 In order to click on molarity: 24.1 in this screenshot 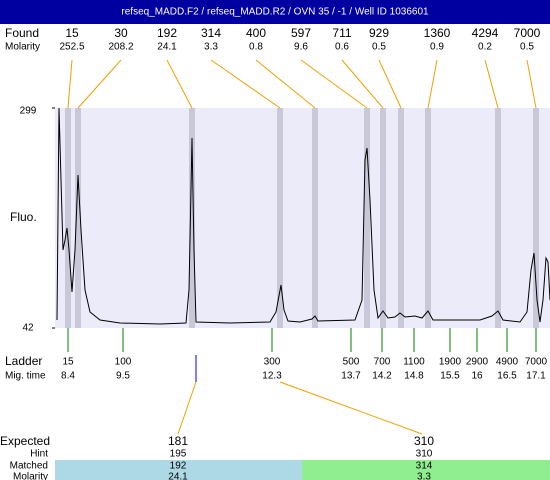, I will do `click(167, 47)`.